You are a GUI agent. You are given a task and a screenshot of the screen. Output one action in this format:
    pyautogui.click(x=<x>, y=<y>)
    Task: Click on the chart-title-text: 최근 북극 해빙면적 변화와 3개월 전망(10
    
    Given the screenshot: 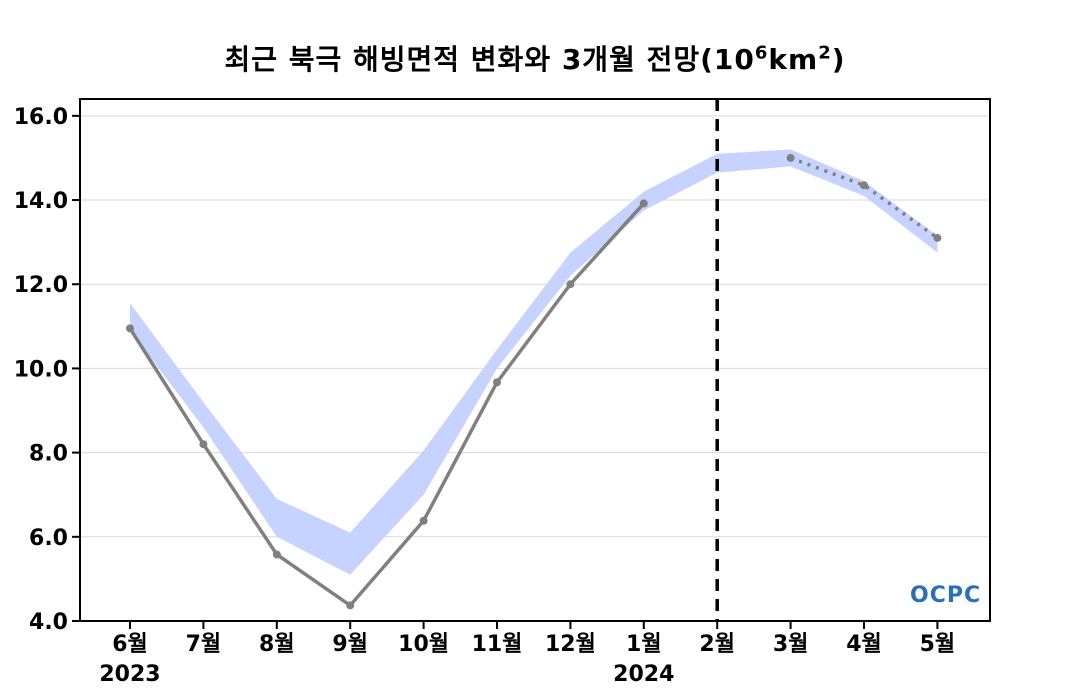 What is the action you would take?
    pyautogui.click(x=489, y=59)
    